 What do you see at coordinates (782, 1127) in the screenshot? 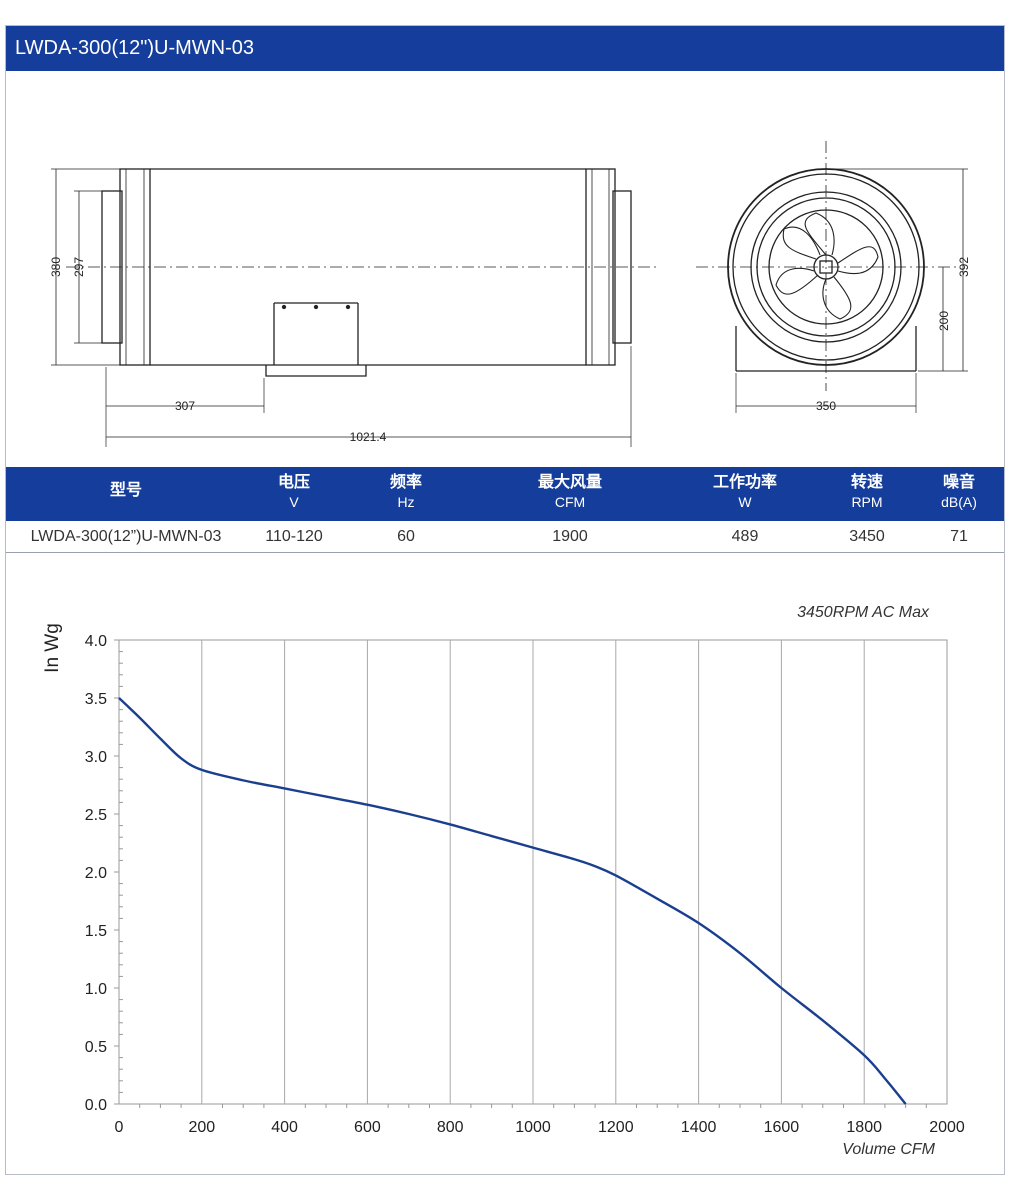
I see `x-tick-label: 1600` at bounding box center [782, 1127].